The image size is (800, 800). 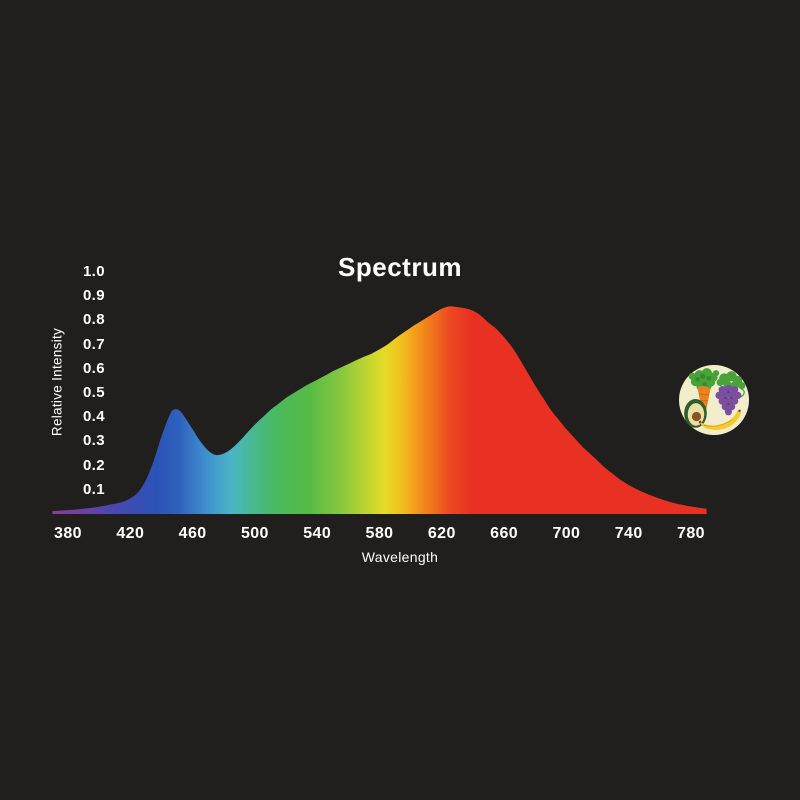 What do you see at coordinates (254, 533) in the screenshot?
I see `x-tick-label: 500` at bounding box center [254, 533].